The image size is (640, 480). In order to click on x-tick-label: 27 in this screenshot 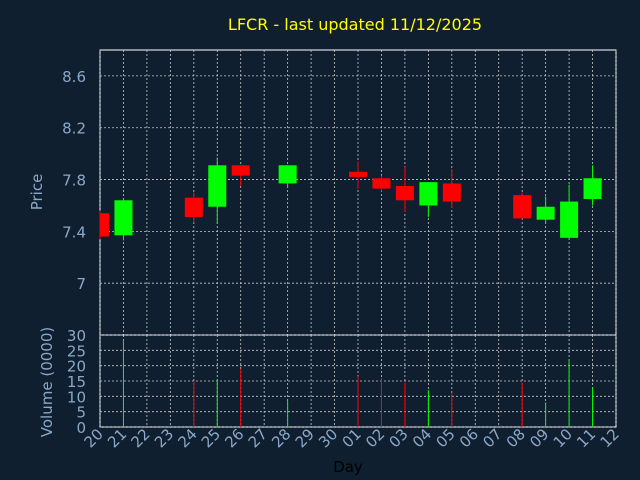, I will do `click(258, 438)`.